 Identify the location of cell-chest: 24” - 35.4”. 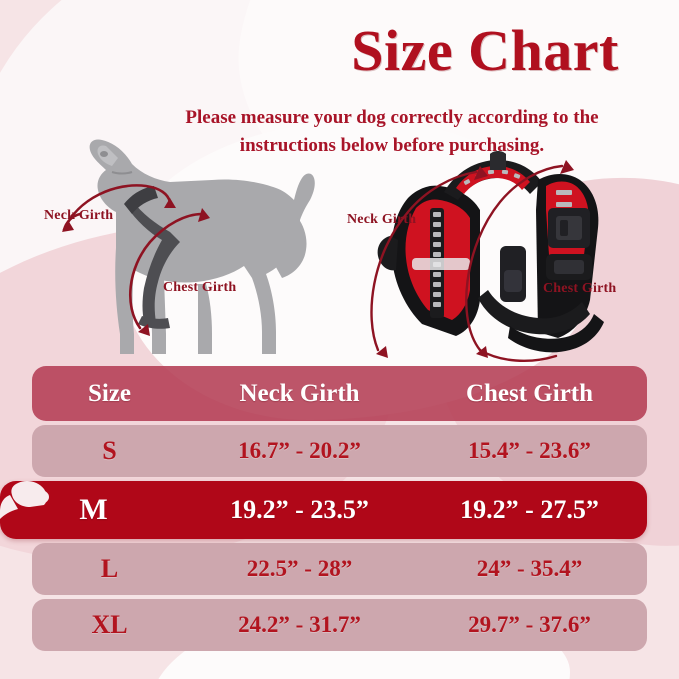
(529, 568).